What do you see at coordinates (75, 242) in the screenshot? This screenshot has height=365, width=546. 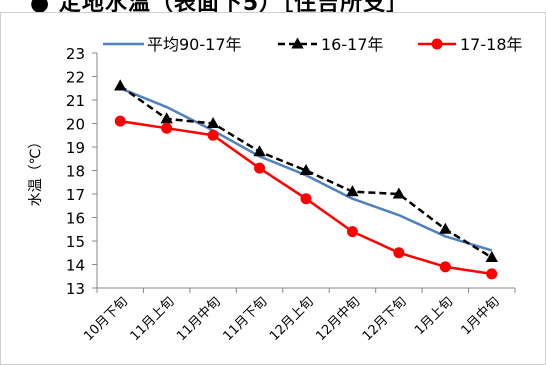 I see `y-tick-label: 15` at bounding box center [75, 242].